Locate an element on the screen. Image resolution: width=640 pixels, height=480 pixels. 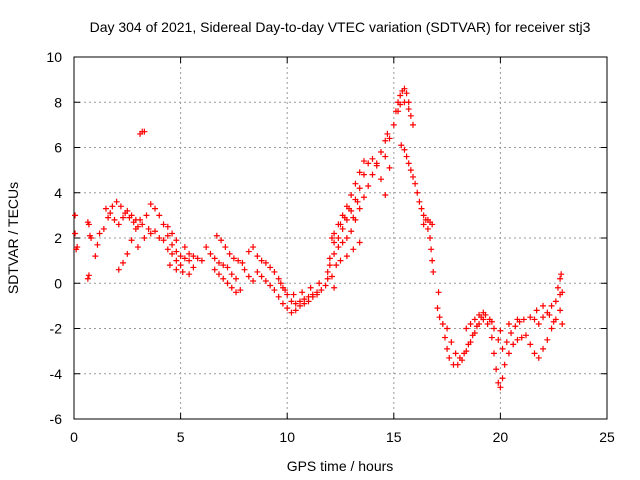
y-tick-label: -4 is located at coordinates (56, 374).